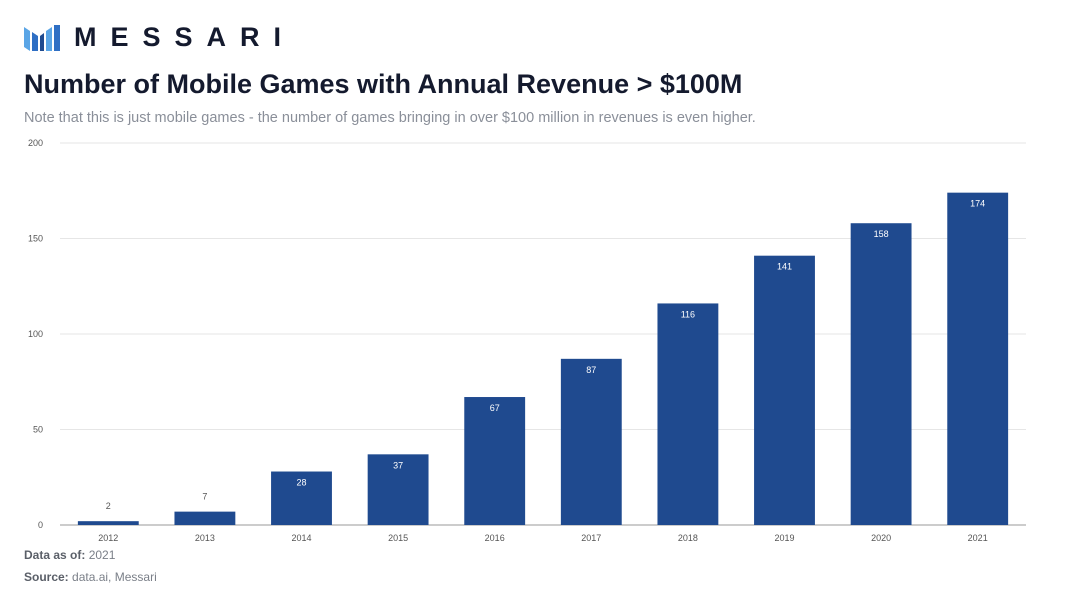 Image resolution: width=1066 pixels, height=594 pixels. I want to click on source-label: Source:, so click(46, 577).